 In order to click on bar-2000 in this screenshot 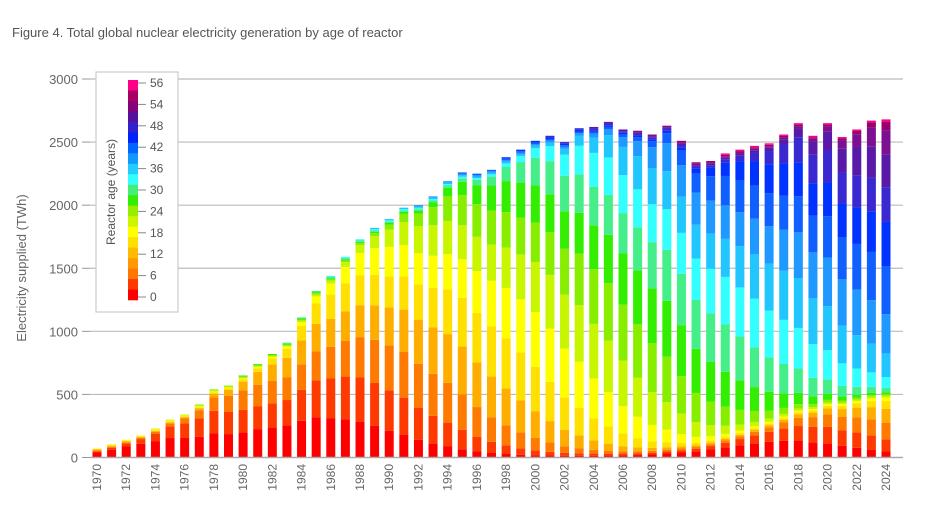, I will do `click(535, 299)`.